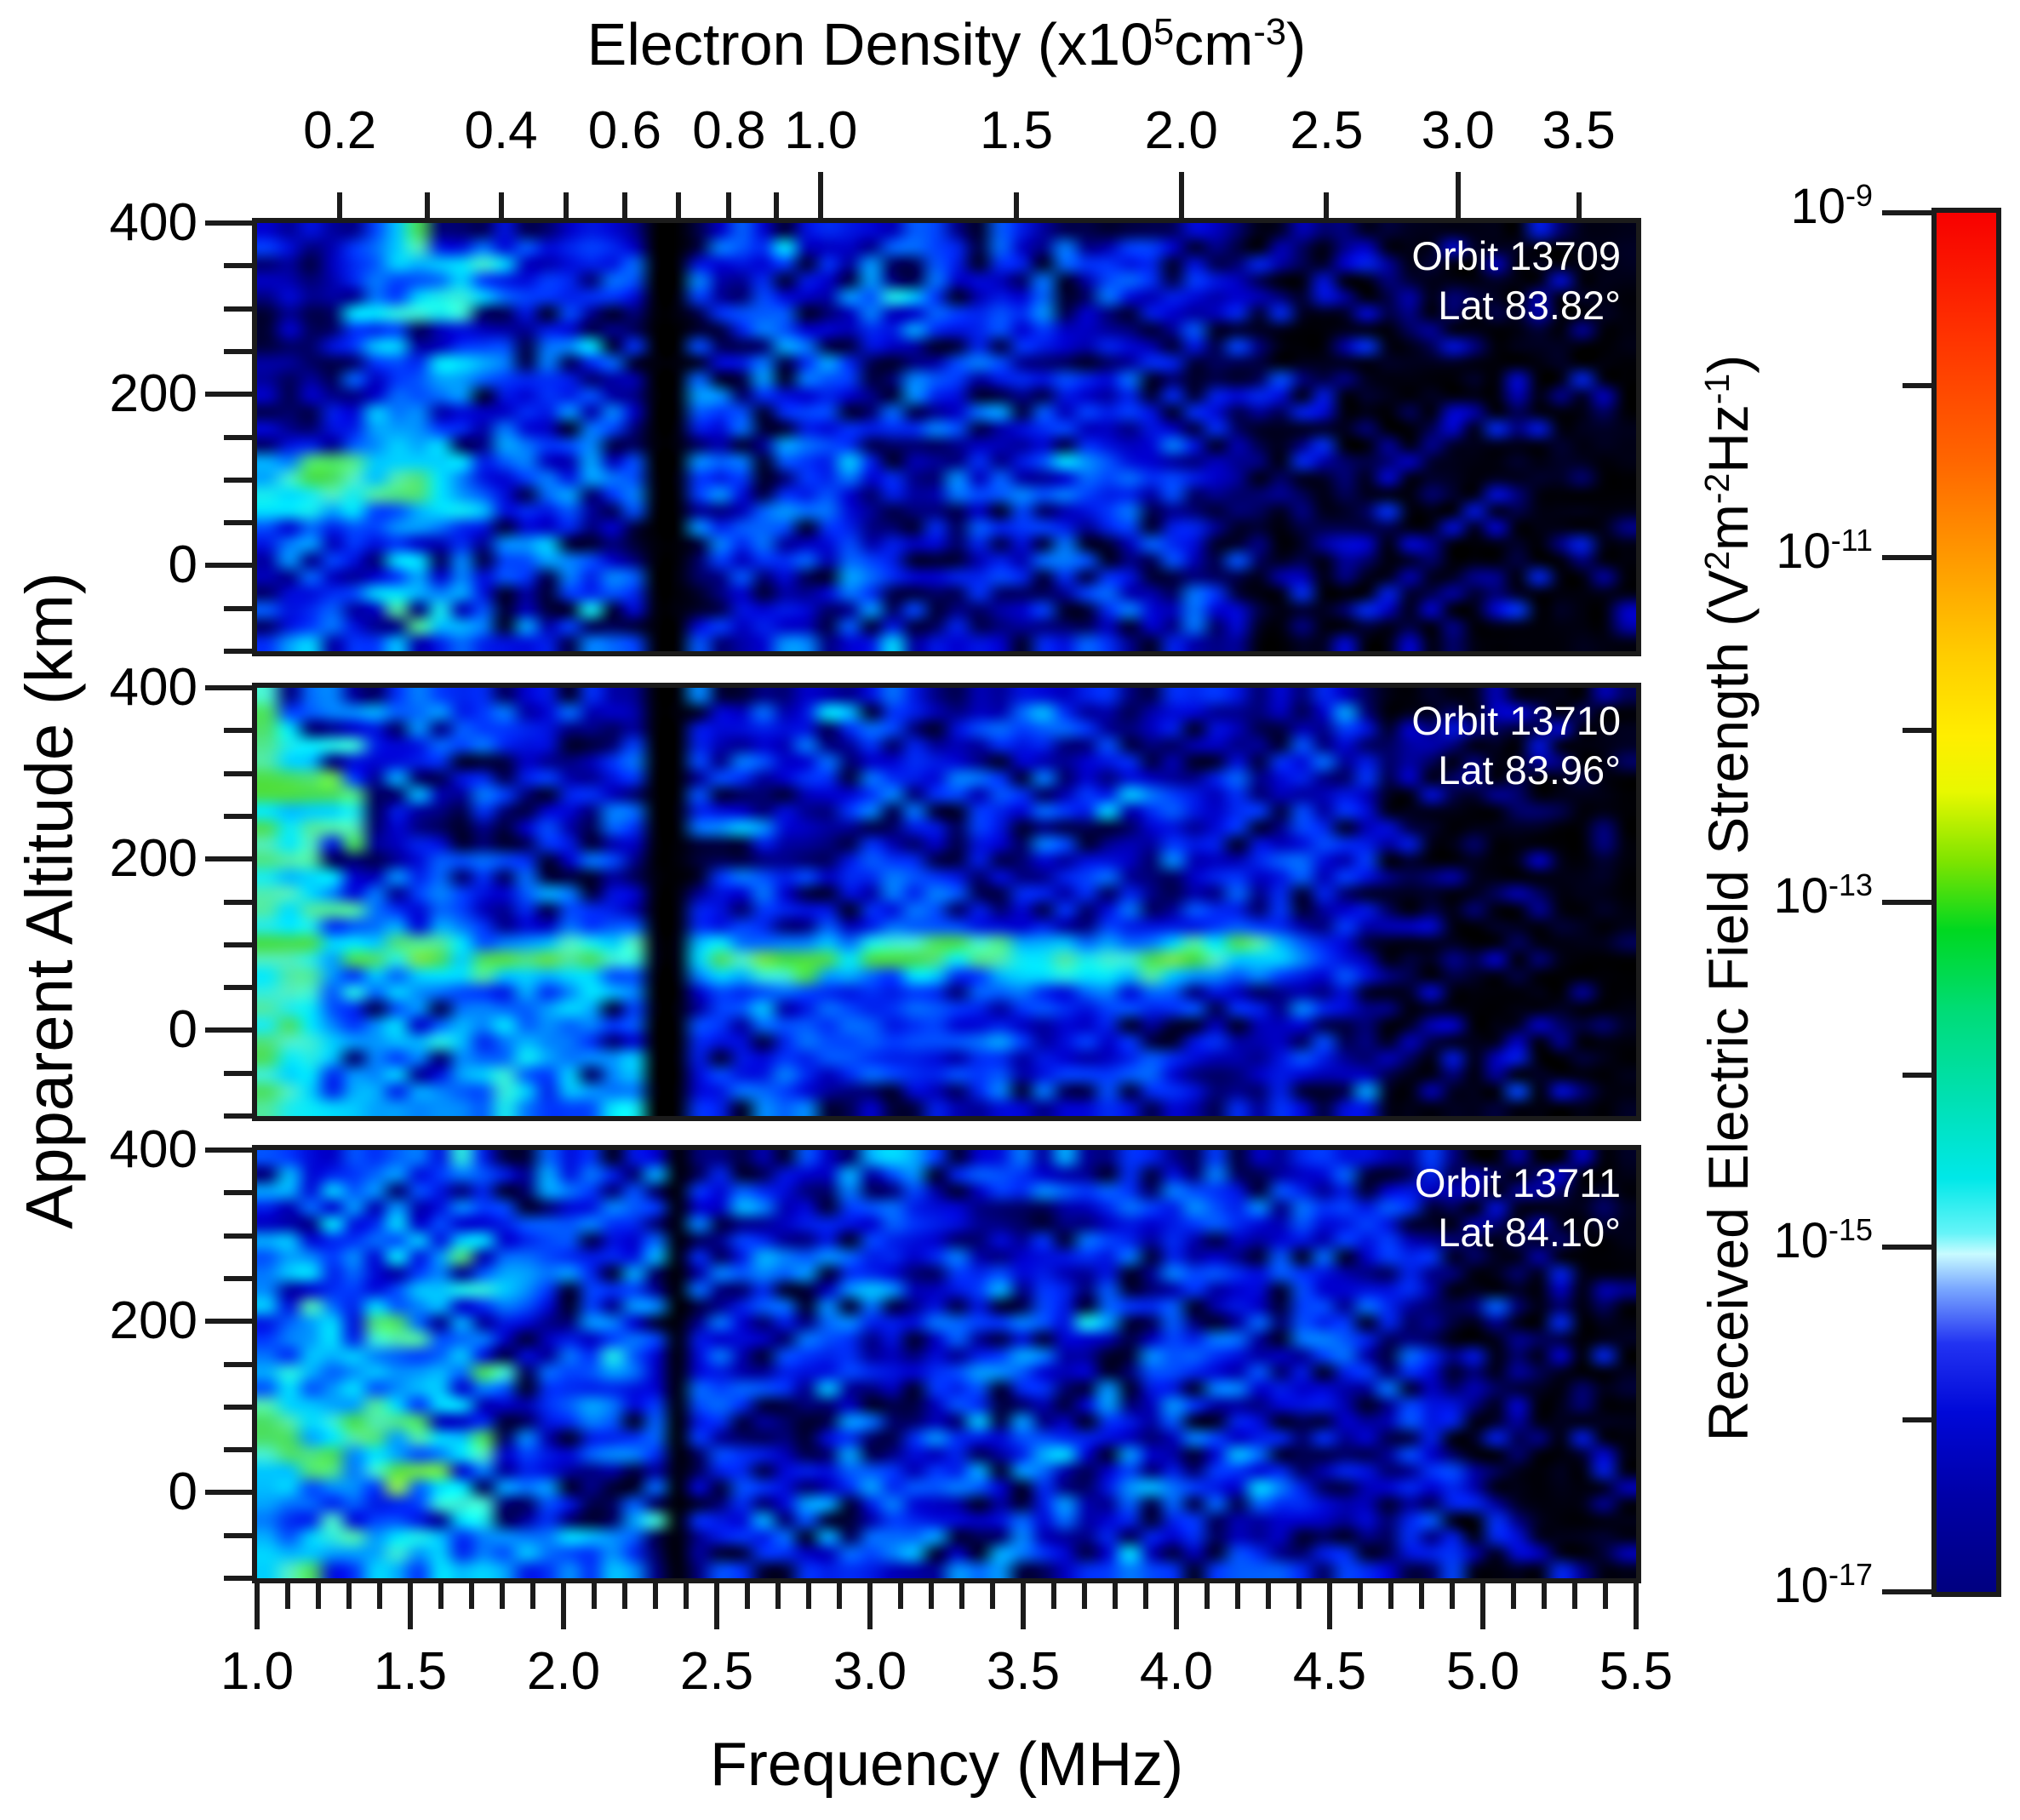 This screenshot has width=2020, height=1820. Describe the element at coordinates (946, 1765) in the screenshot. I see `x-axis-title: Frequency (MHz)` at that location.